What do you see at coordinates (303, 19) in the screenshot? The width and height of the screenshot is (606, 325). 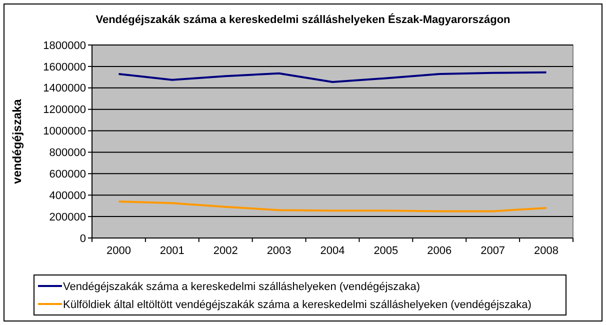 I see `chart-title: Vendégéjszakák száma a kereskedelmi szálláshelyeken Észak-Magyarországon` at bounding box center [303, 19].